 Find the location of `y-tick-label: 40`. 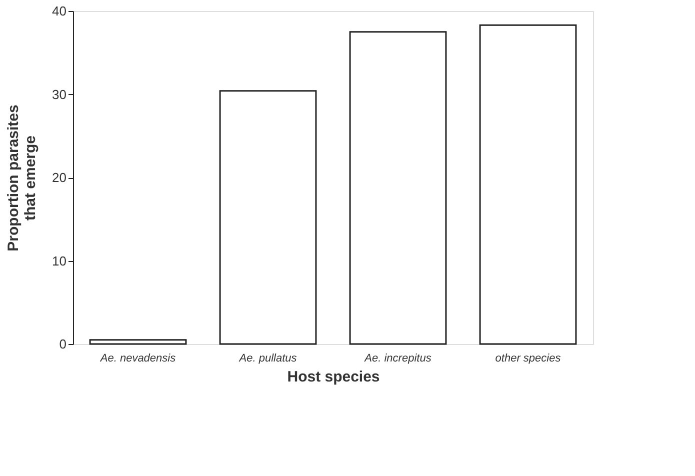

y-tick-label: 40 is located at coordinates (59, 11).